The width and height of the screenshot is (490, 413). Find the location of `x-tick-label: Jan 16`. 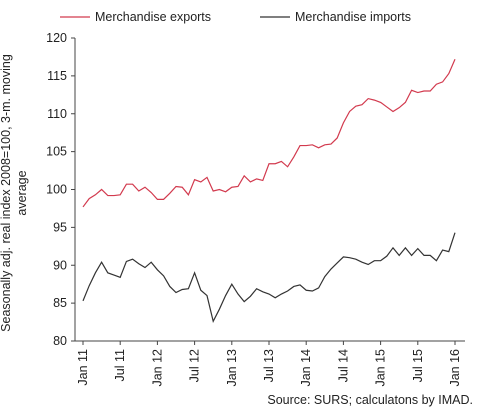

x-tick-label: Jan 16 is located at coordinates (455, 368).